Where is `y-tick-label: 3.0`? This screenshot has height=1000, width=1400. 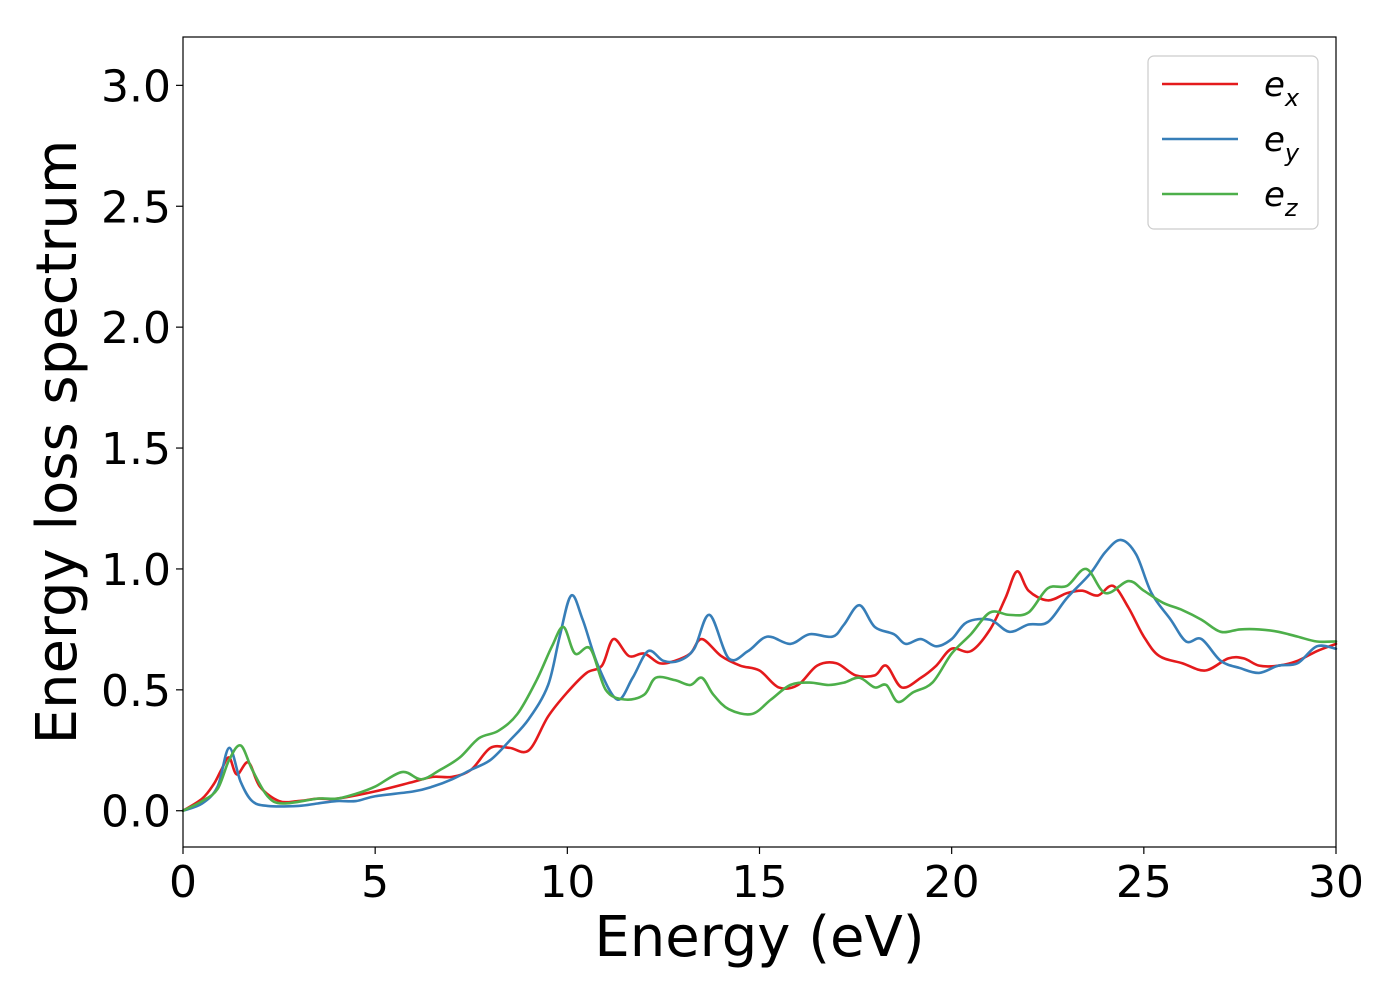
y-tick-label: 3.0 is located at coordinates (136, 86).